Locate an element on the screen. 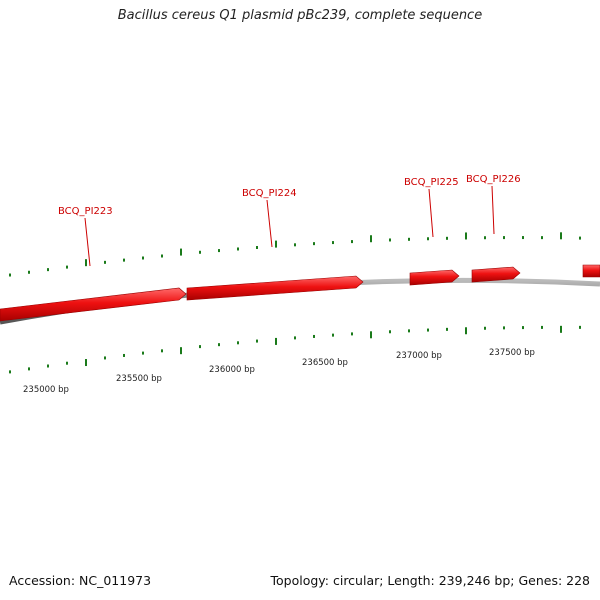  scale-label: 237000 bp is located at coordinates (419, 356).